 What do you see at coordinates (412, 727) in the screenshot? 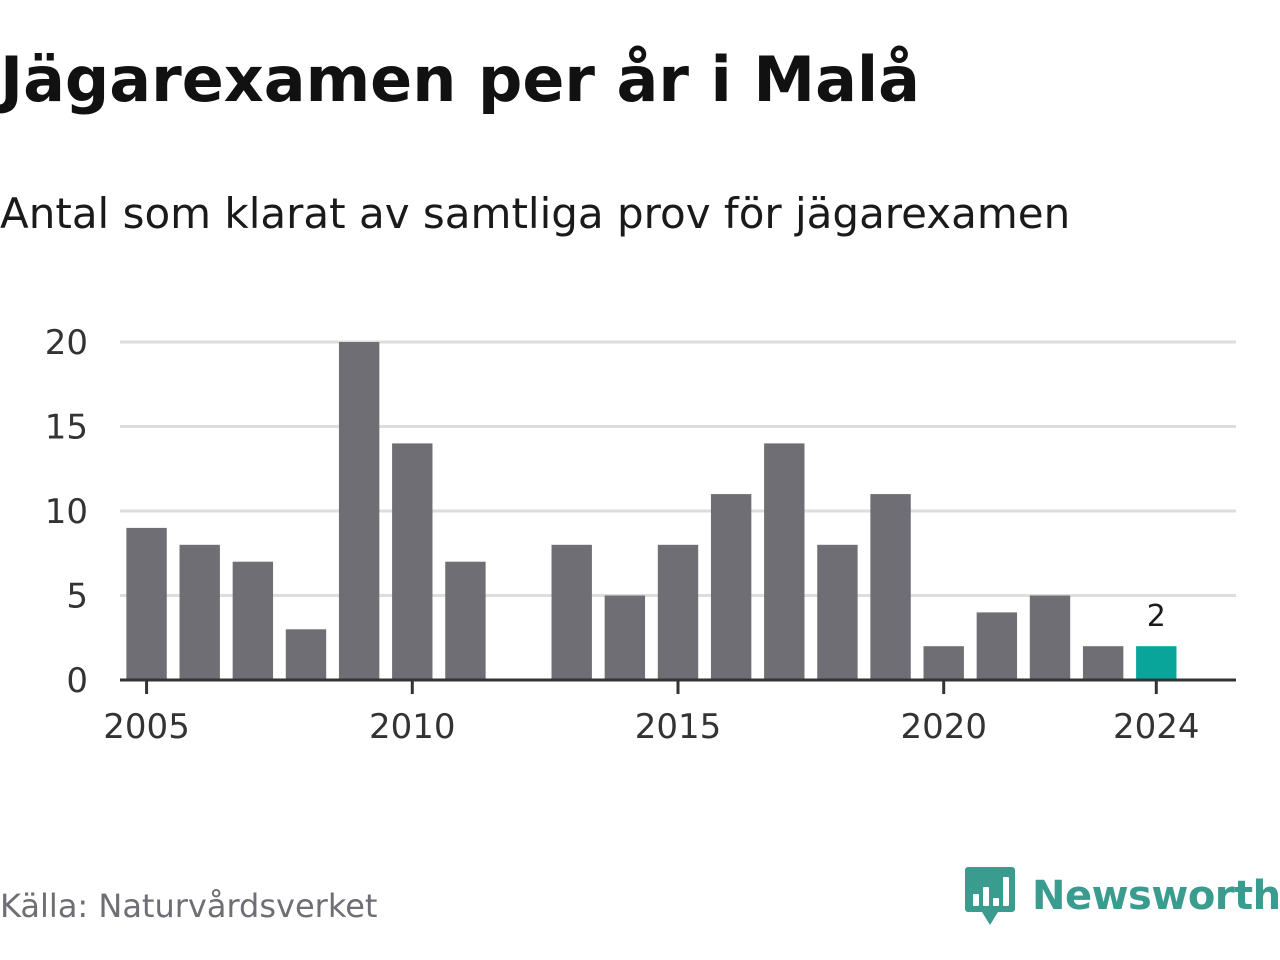
I see `x-tick-label: 2010` at bounding box center [412, 727].